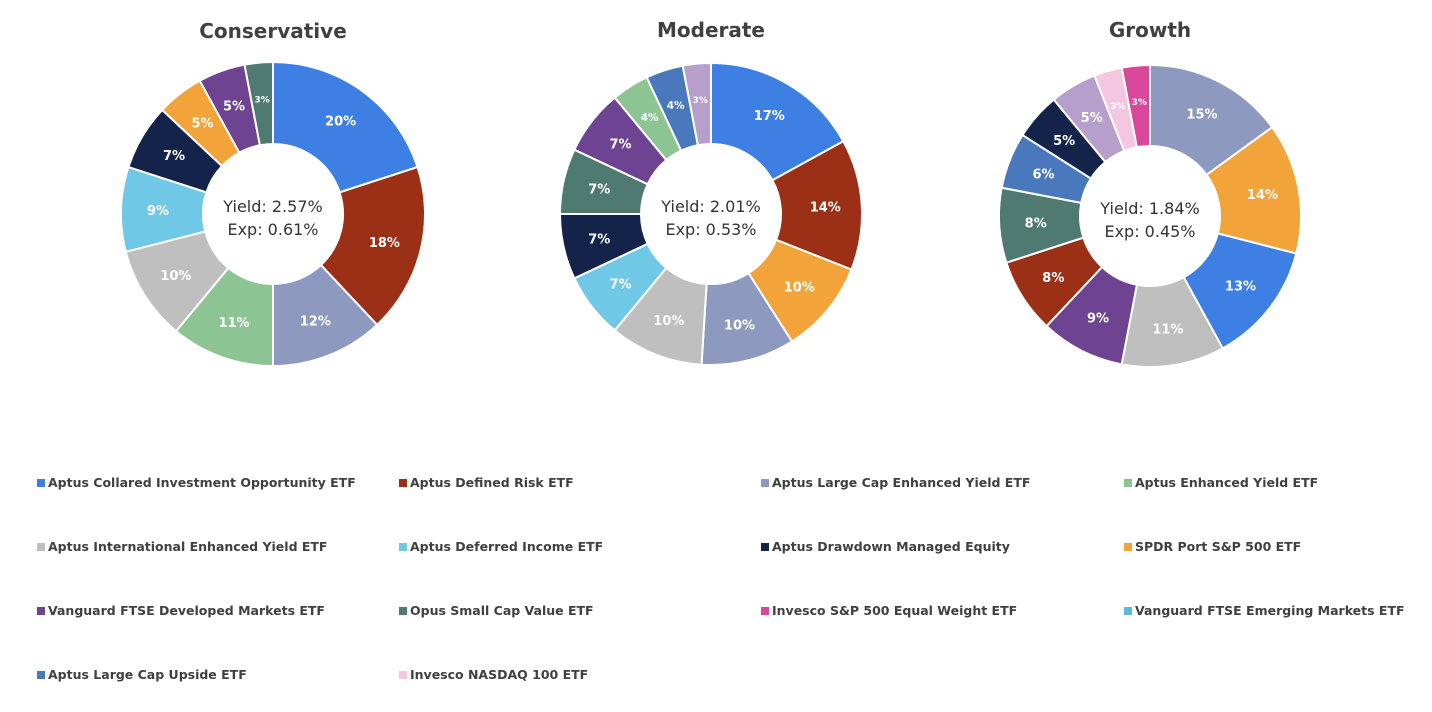  I want to click on legend-item: Invesco NASDAQ 100 ETF, so click(493, 674).